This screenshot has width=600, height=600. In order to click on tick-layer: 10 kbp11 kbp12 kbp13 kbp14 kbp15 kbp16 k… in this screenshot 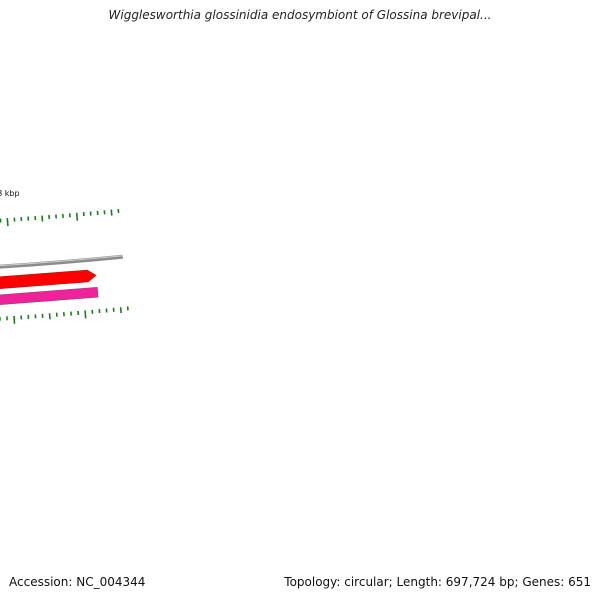, I will do `click(64, 256)`.